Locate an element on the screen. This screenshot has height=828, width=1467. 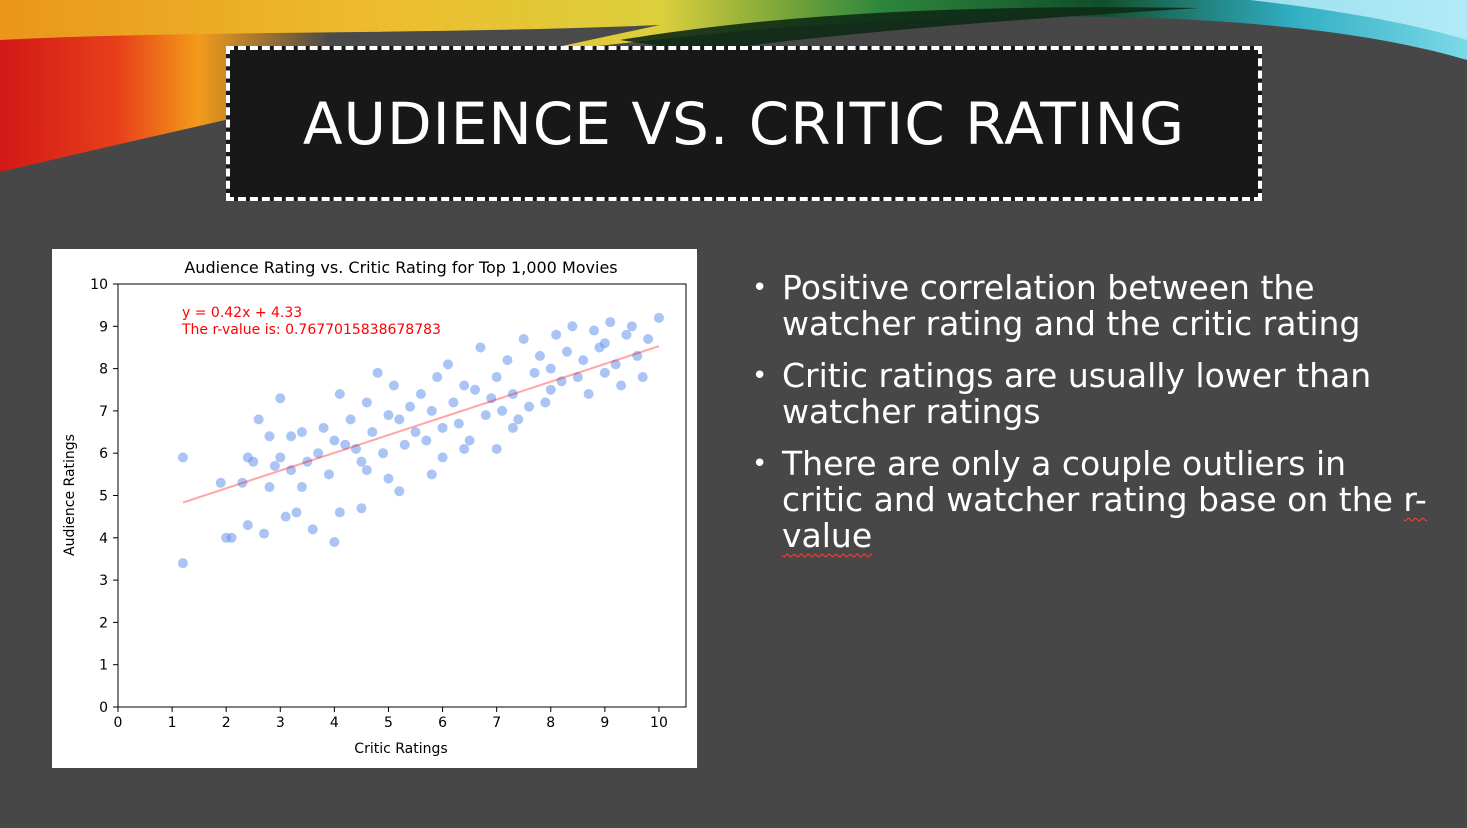
y-tick-label: 6 is located at coordinates (103, 454).